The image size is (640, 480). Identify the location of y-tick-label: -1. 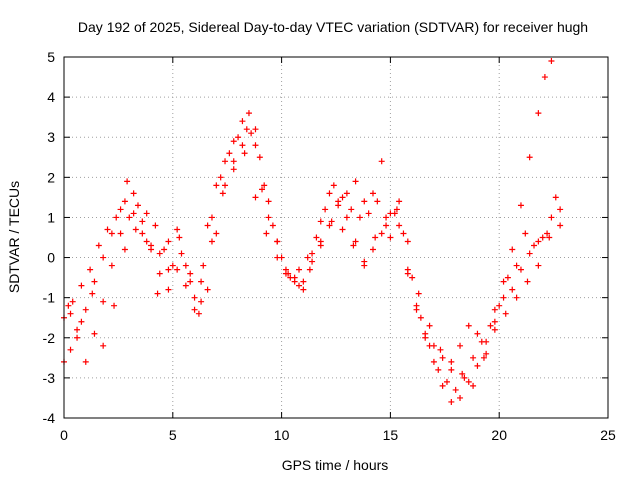
(49, 298).